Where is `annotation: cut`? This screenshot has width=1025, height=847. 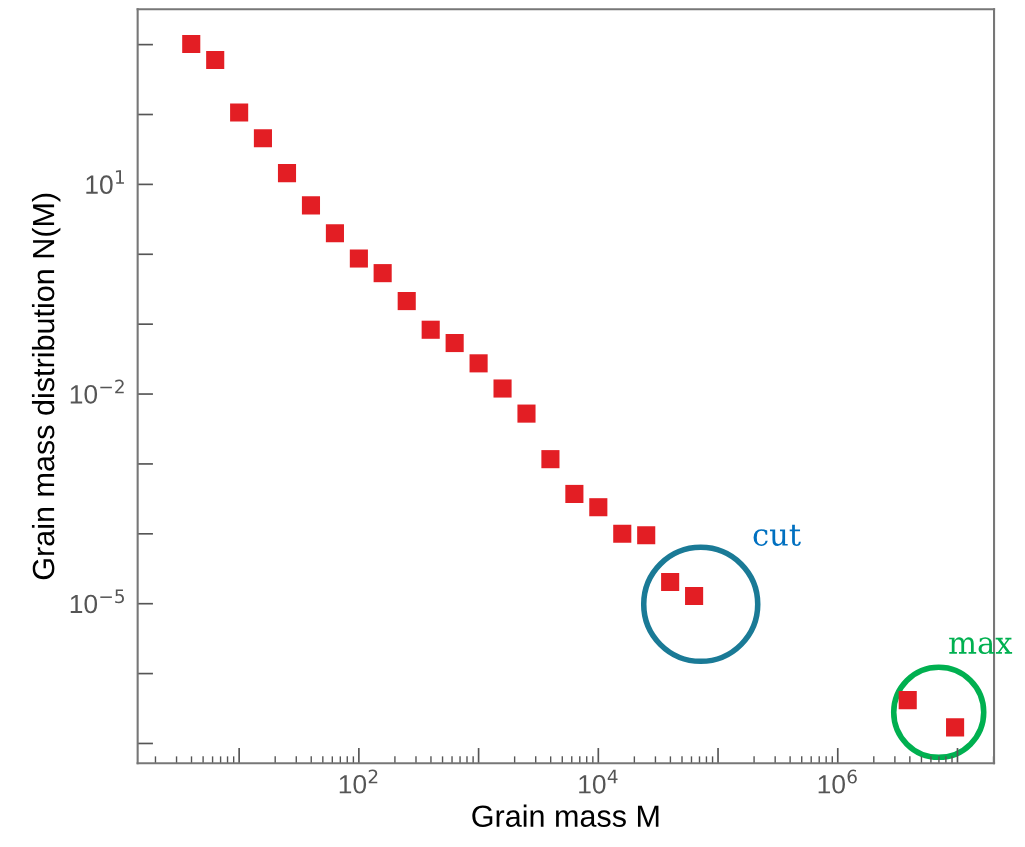 annotation: cut is located at coordinates (777, 535).